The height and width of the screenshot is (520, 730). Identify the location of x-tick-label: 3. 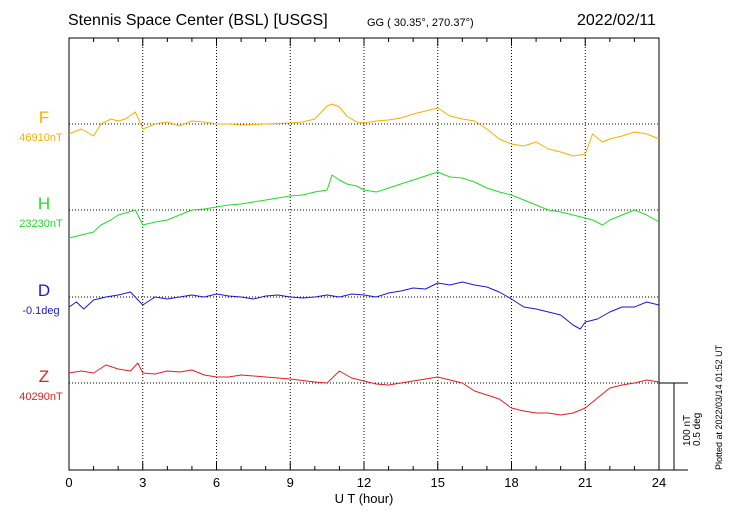
(142, 482).